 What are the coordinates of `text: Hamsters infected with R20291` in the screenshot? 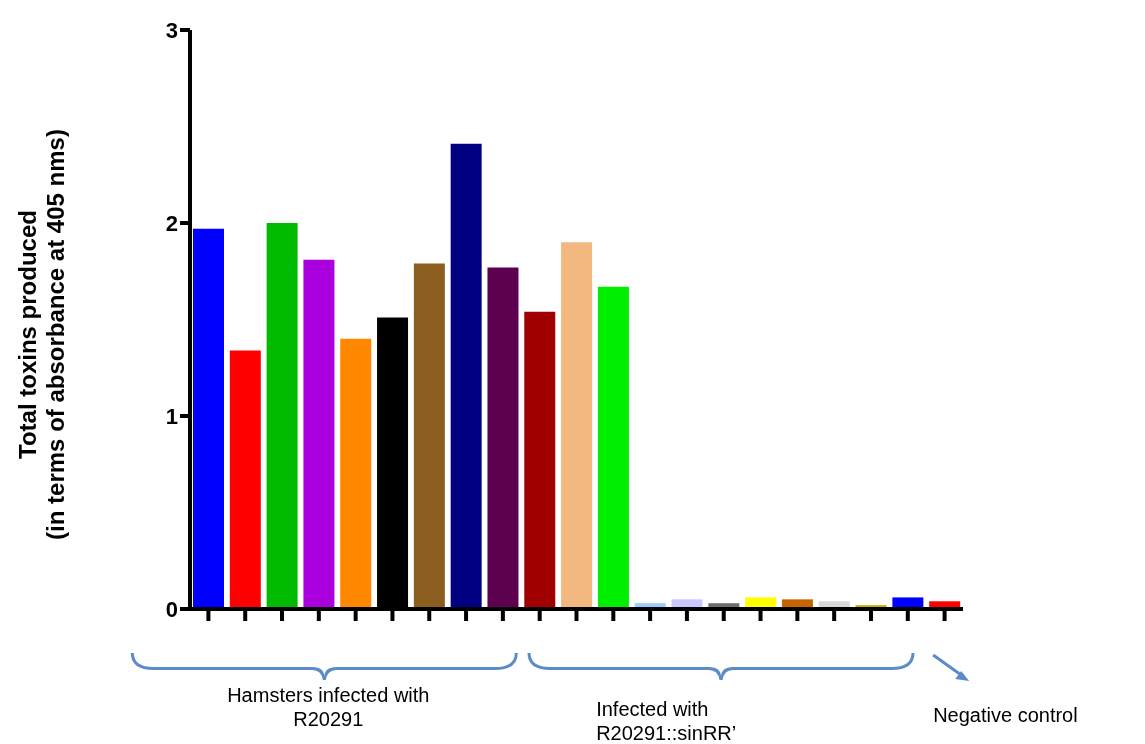 It's located at (328, 707).